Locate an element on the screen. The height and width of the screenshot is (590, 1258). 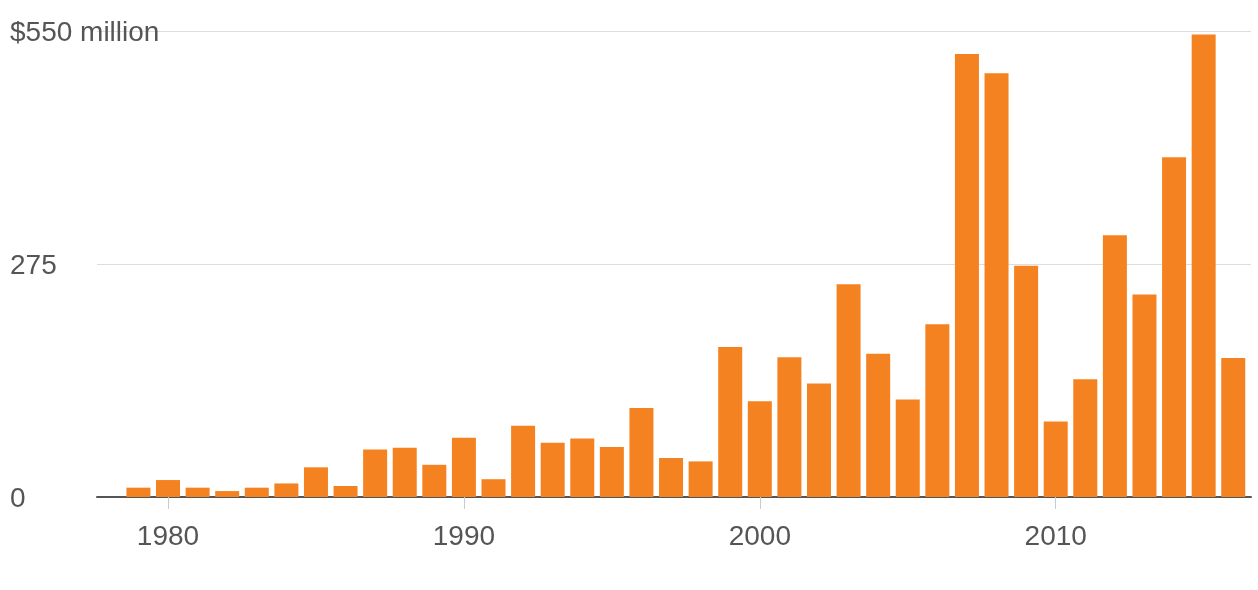
y-tick-label: $550 million is located at coordinates (85, 31).